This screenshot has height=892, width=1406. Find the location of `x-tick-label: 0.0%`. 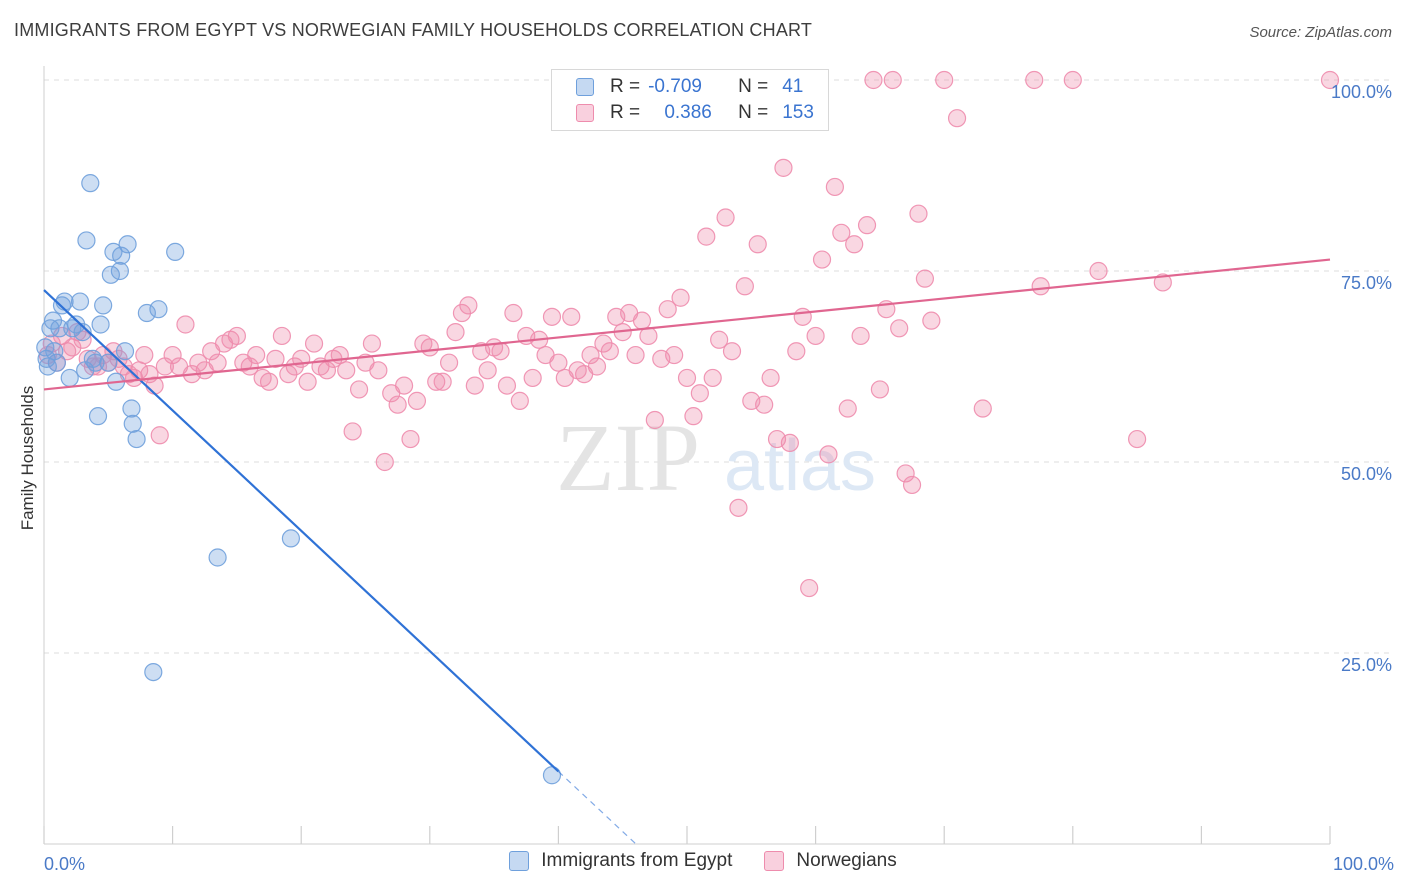

x-tick-label: 0.0% is located at coordinates (64, 864).